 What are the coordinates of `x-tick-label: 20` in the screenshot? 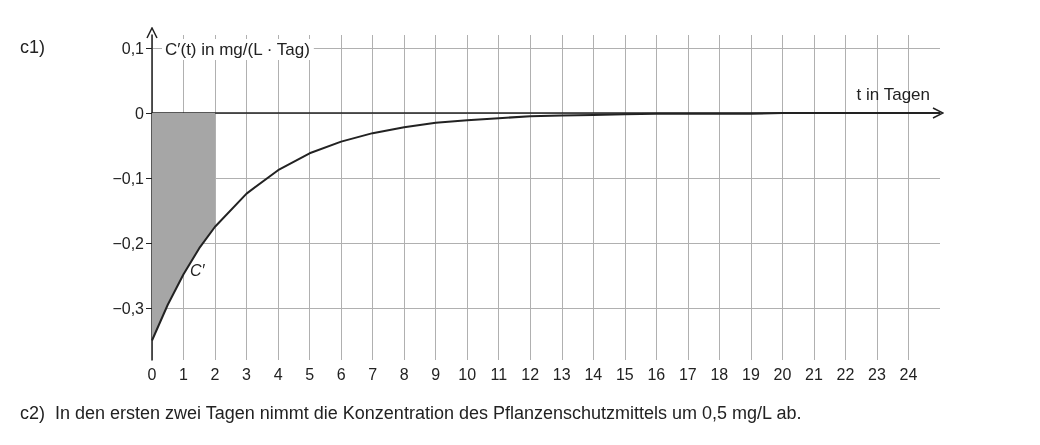 It's located at (782, 374).